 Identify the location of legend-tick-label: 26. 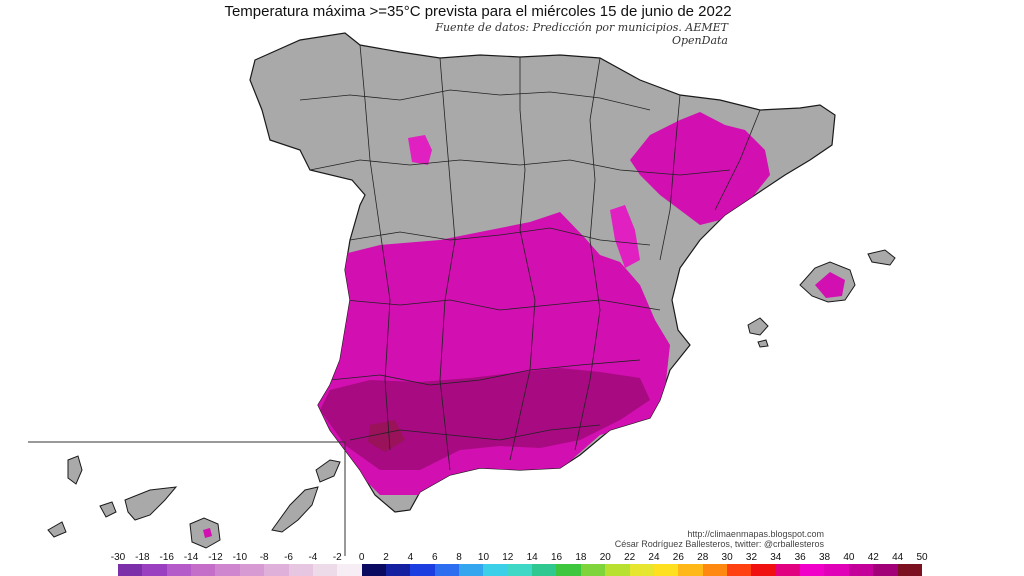
(678, 557).